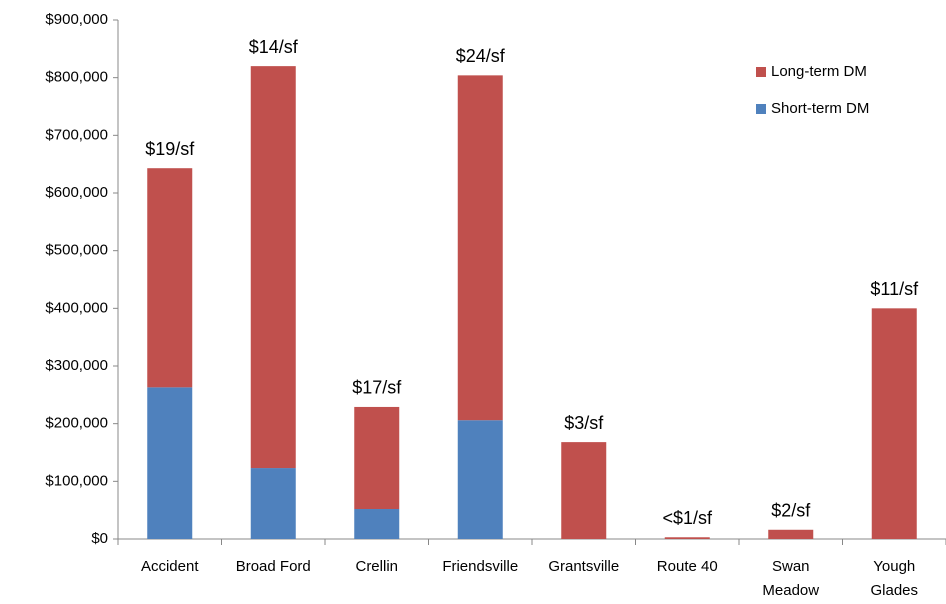  What do you see at coordinates (76, 365) in the screenshot?
I see `y-tick-label: $300,000` at bounding box center [76, 365].